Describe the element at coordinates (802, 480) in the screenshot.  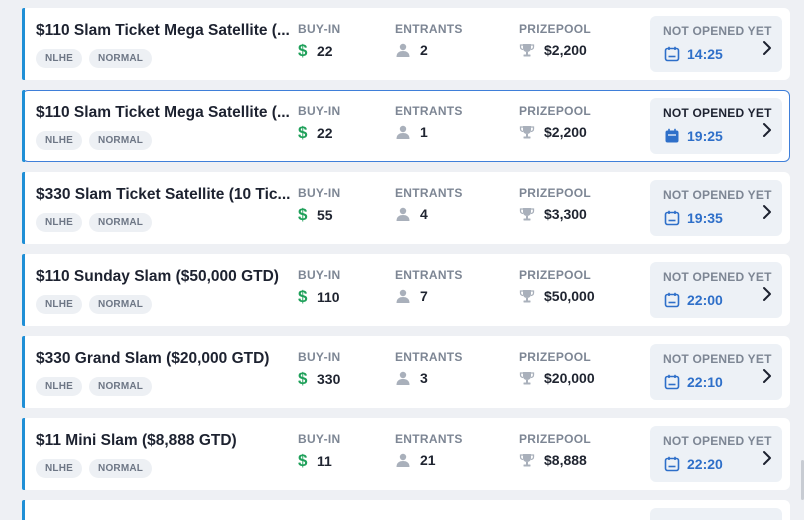
I see `scrollbar` at that location.